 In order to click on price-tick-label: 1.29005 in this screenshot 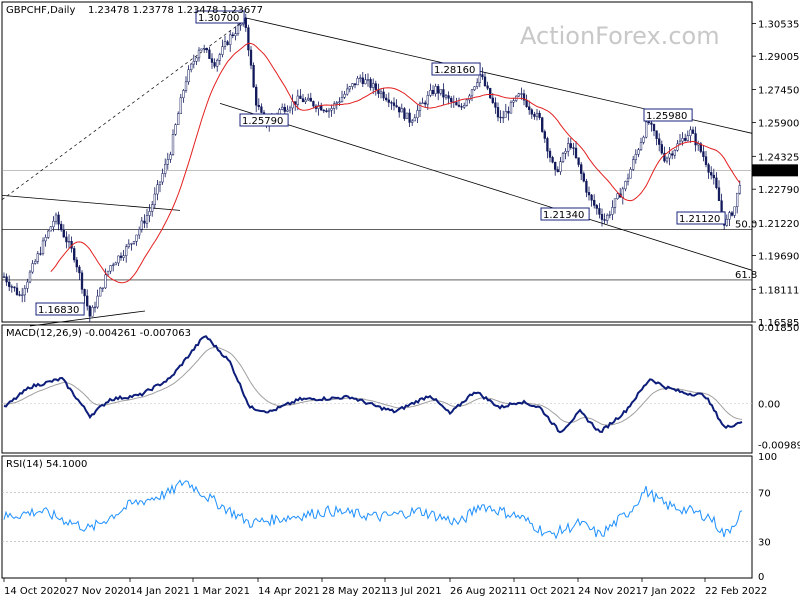, I will do `click(778, 57)`.